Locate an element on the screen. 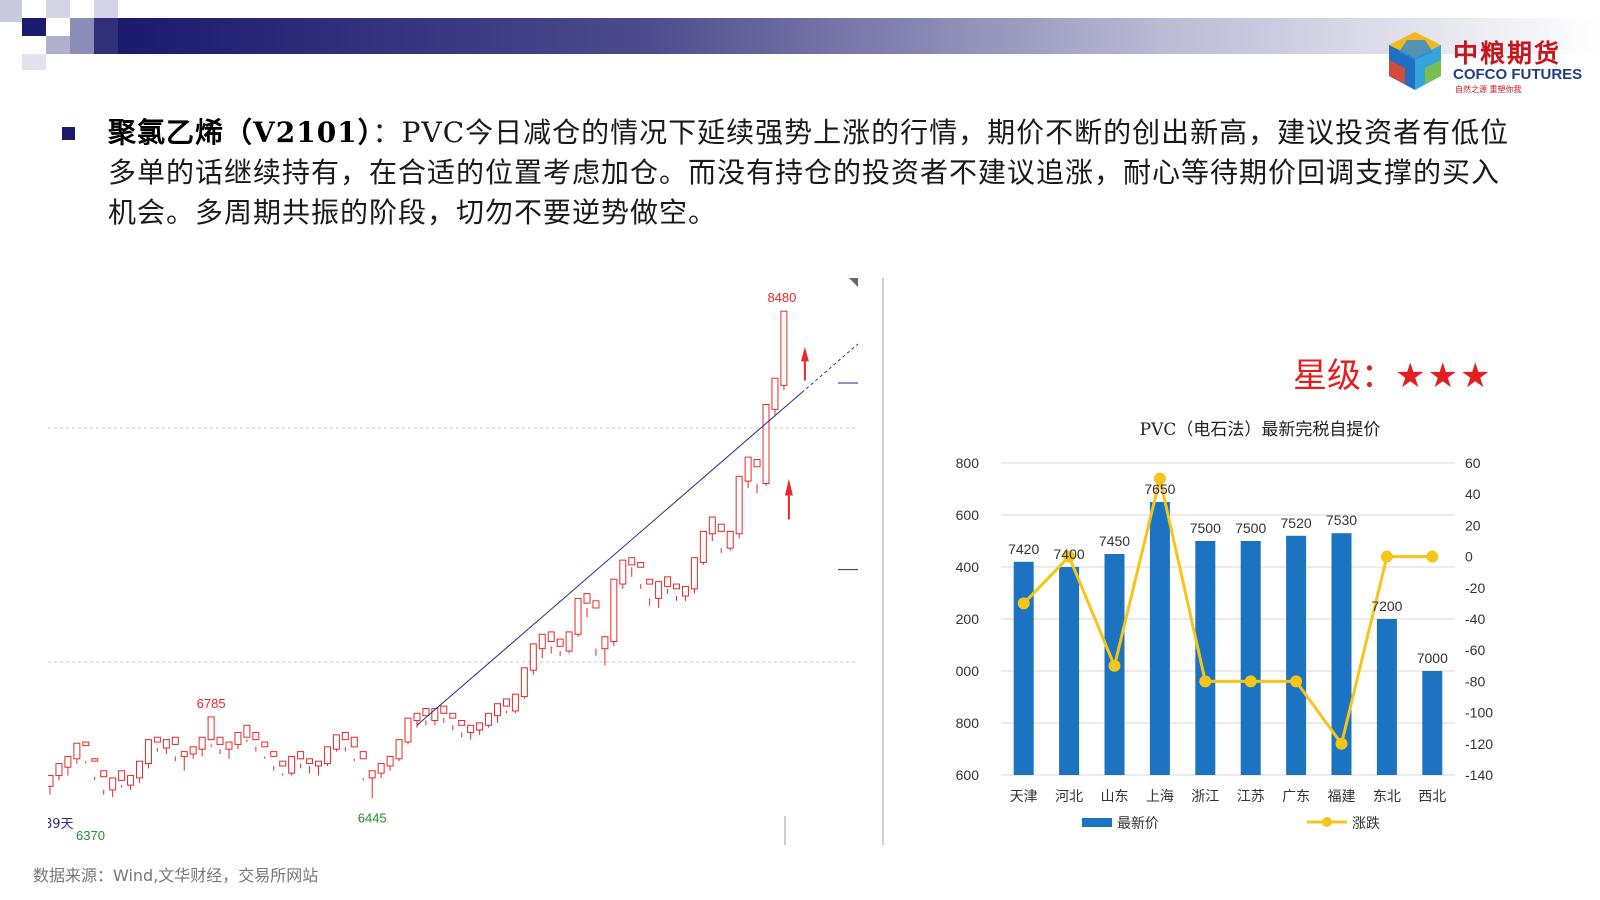 The width and height of the screenshot is (1600, 900). right-axis-tick: -60 is located at coordinates (1475, 650).